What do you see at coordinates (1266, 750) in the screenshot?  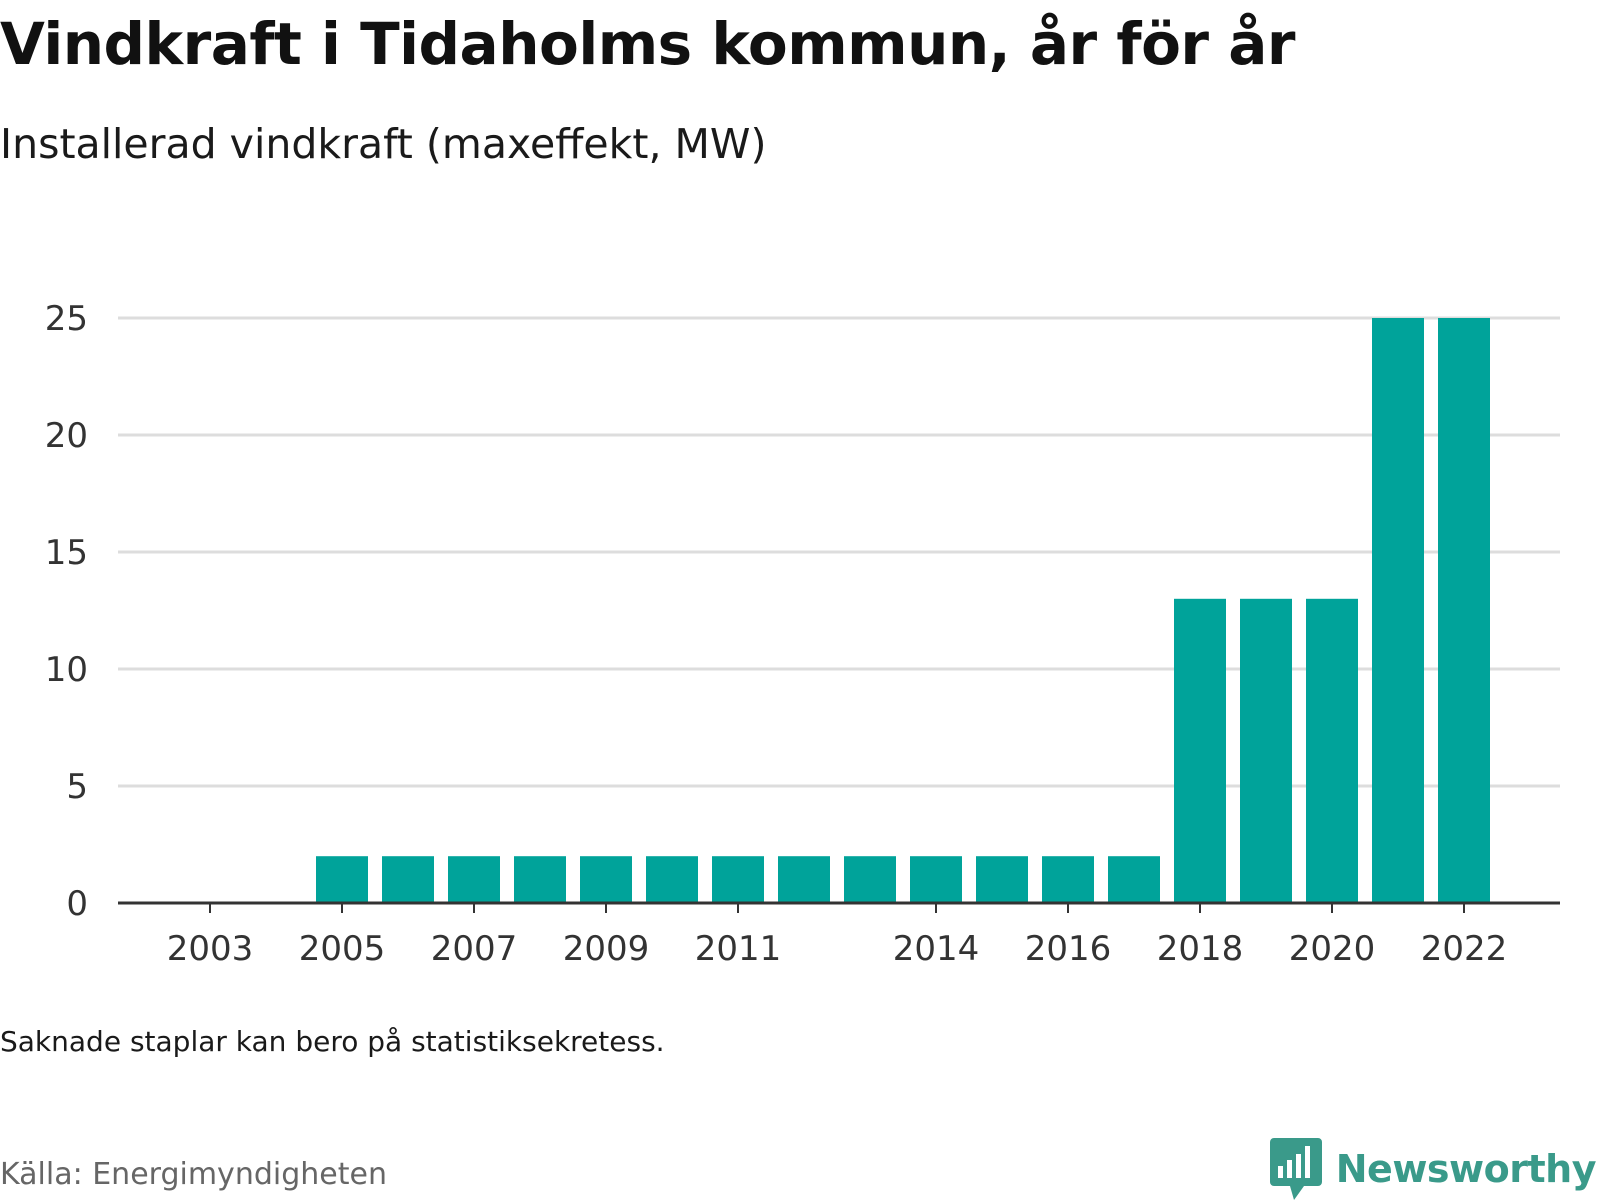 I see `bar-2019` at bounding box center [1266, 750].